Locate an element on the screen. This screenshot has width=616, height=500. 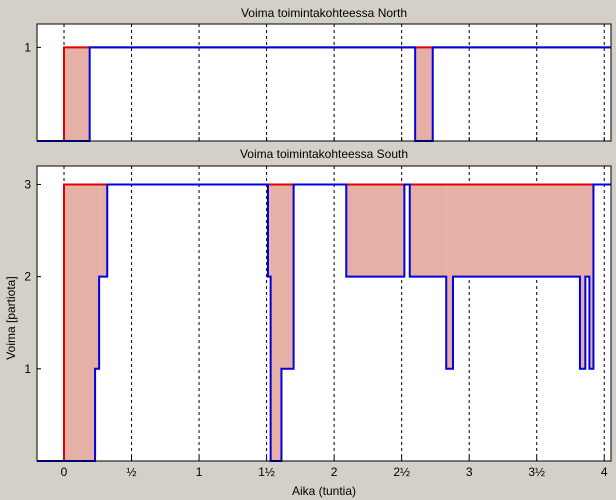
panel-north-y-ticks: 1 is located at coordinates (32, 47).